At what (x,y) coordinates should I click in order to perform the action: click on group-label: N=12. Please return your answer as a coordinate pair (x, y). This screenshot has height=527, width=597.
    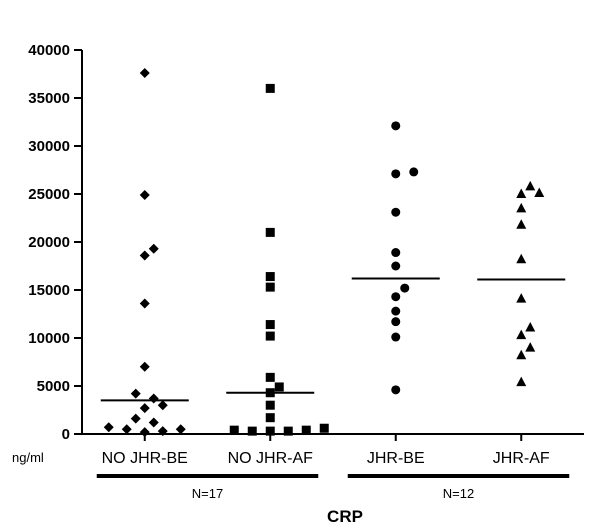
    Looking at the image, I should click on (458, 493).